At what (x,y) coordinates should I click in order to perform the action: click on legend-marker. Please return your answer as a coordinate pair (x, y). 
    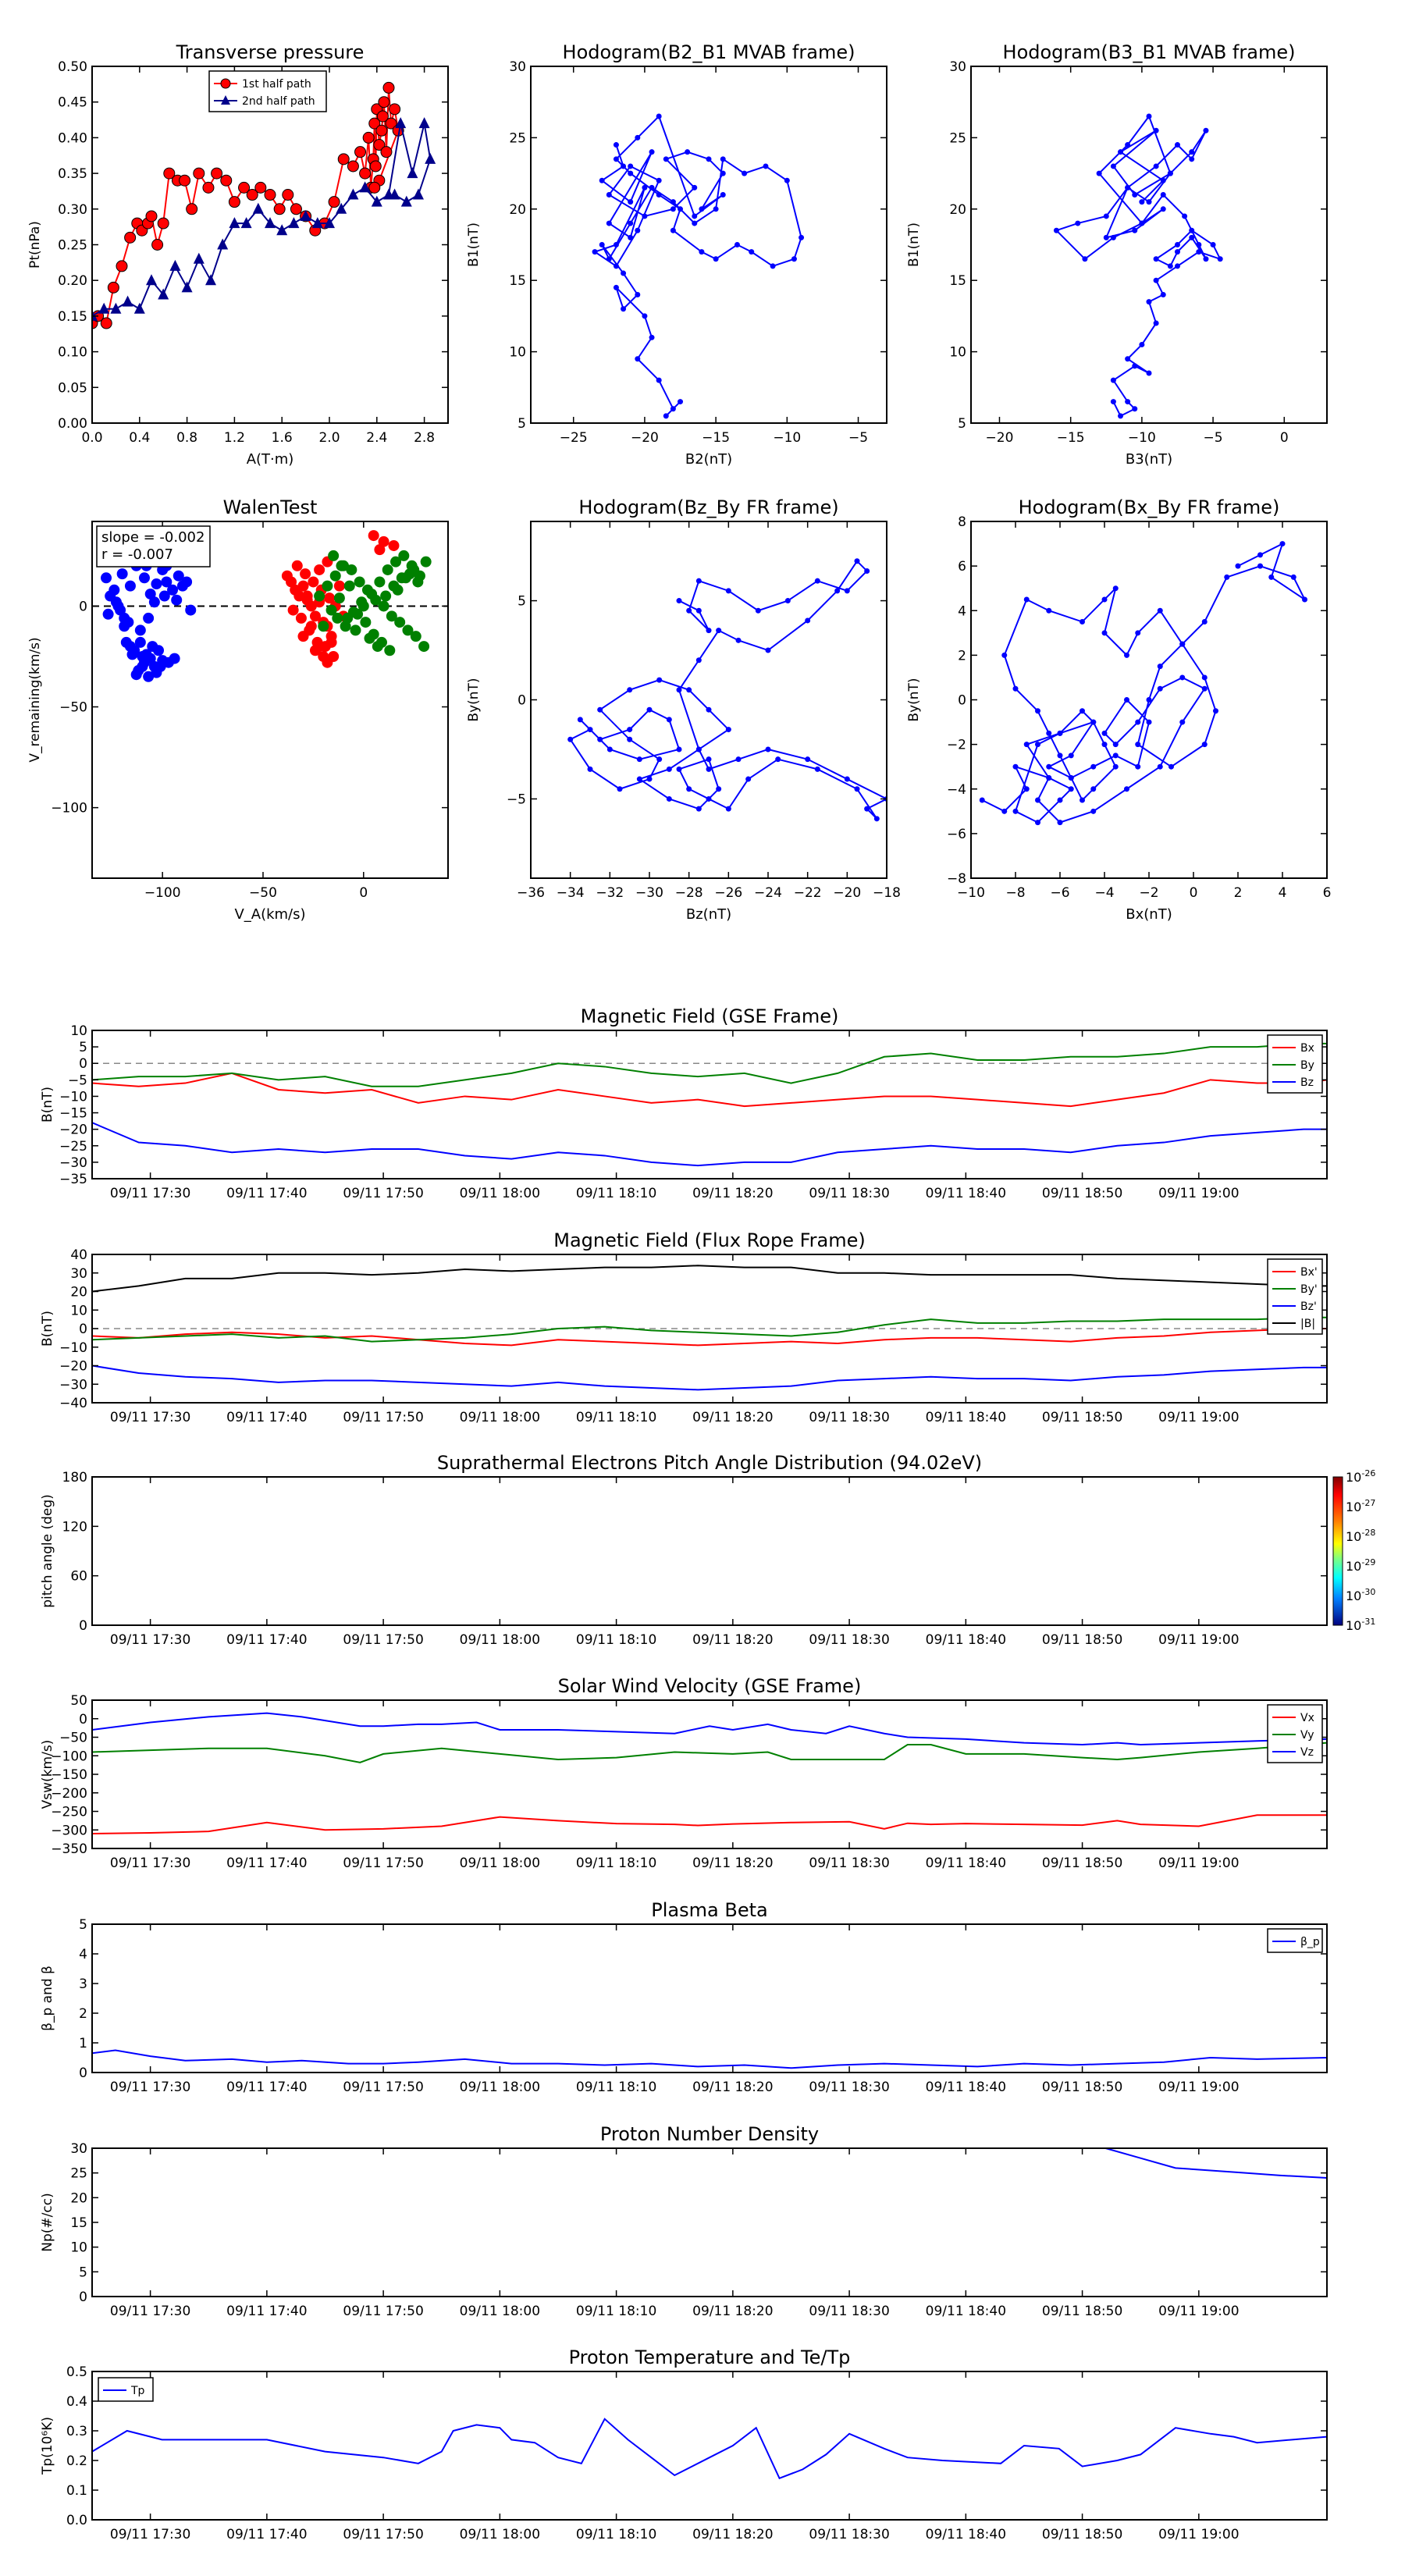
    Looking at the image, I should click on (225, 100).